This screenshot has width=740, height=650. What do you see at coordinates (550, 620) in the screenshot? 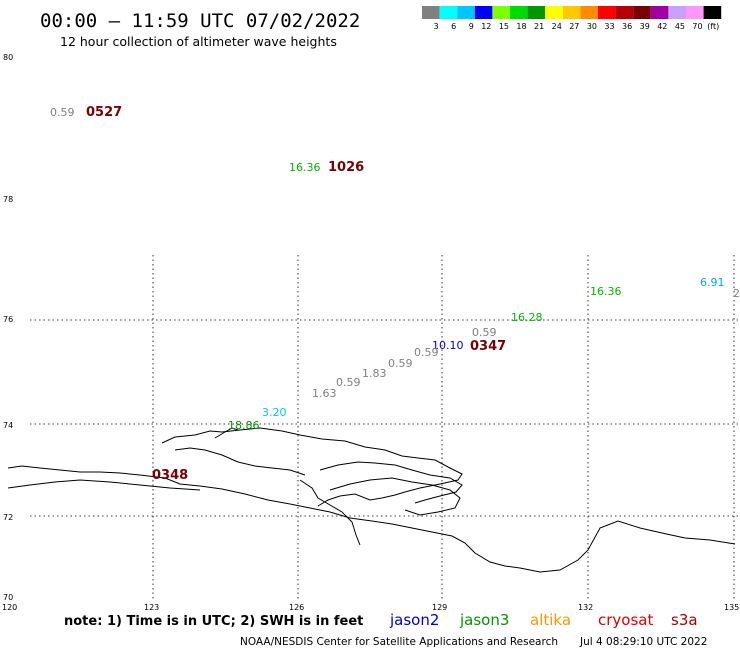
I see `mission-label-altika: altika` at bounding box center [550, 620].